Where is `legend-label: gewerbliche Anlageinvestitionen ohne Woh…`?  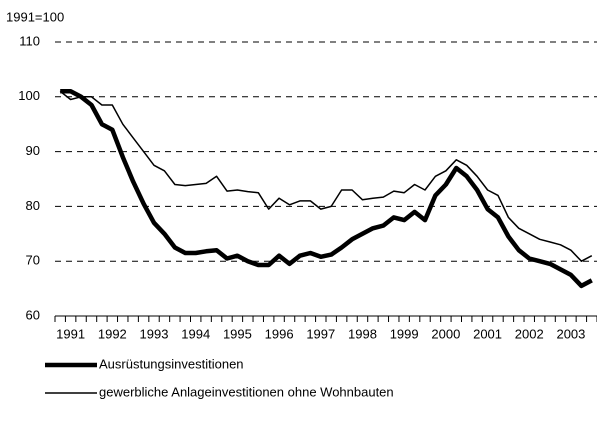 legend-label: gewerbliche Anlageinvestitionen ohne Woh… is located at coordinates (246, 391).